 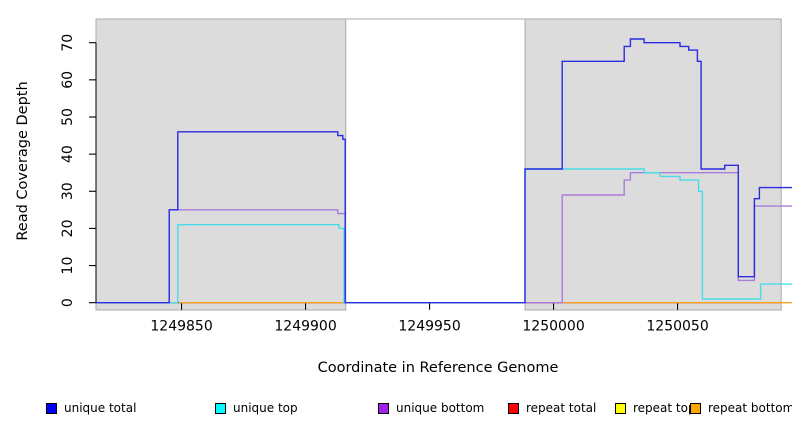 I want to click on y-tick-label: 0, so click(x=68, y=302).